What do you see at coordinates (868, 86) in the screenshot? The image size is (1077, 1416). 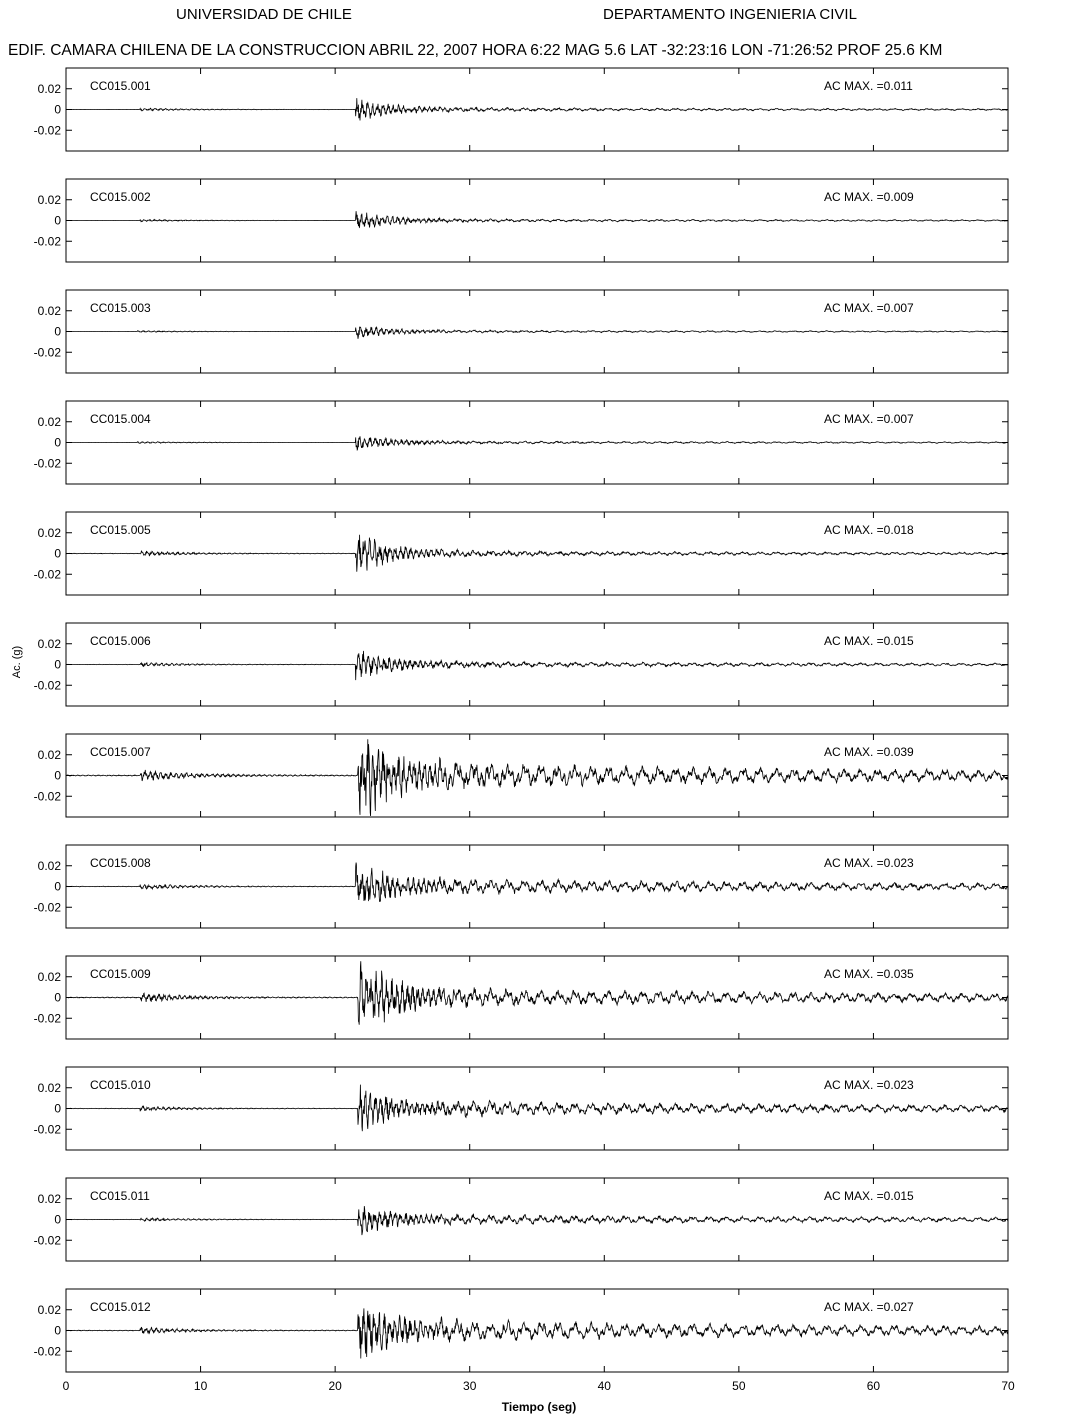 I see `peak-acceleration: AC MAX. =0.011` at bounding box center [868, 86].